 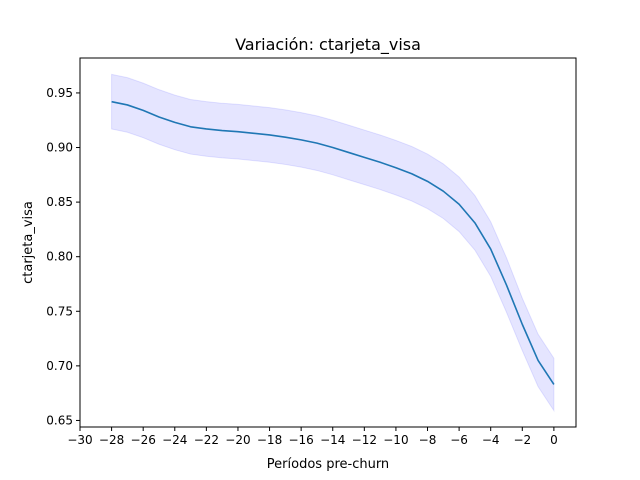 I want to click on y-tick-label: 0.95, so click(x=59, y=93).